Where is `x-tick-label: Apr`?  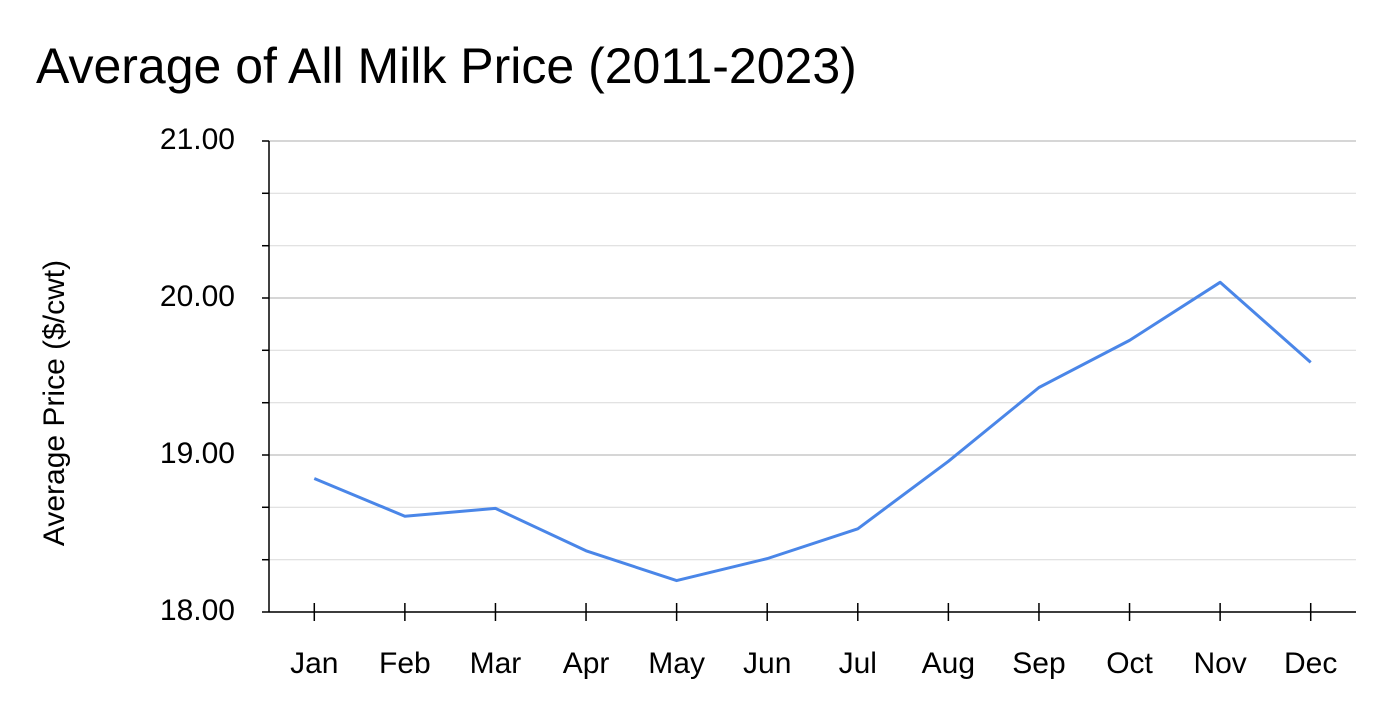
x-tick-label: Apr is located at coordinates (586, 663).